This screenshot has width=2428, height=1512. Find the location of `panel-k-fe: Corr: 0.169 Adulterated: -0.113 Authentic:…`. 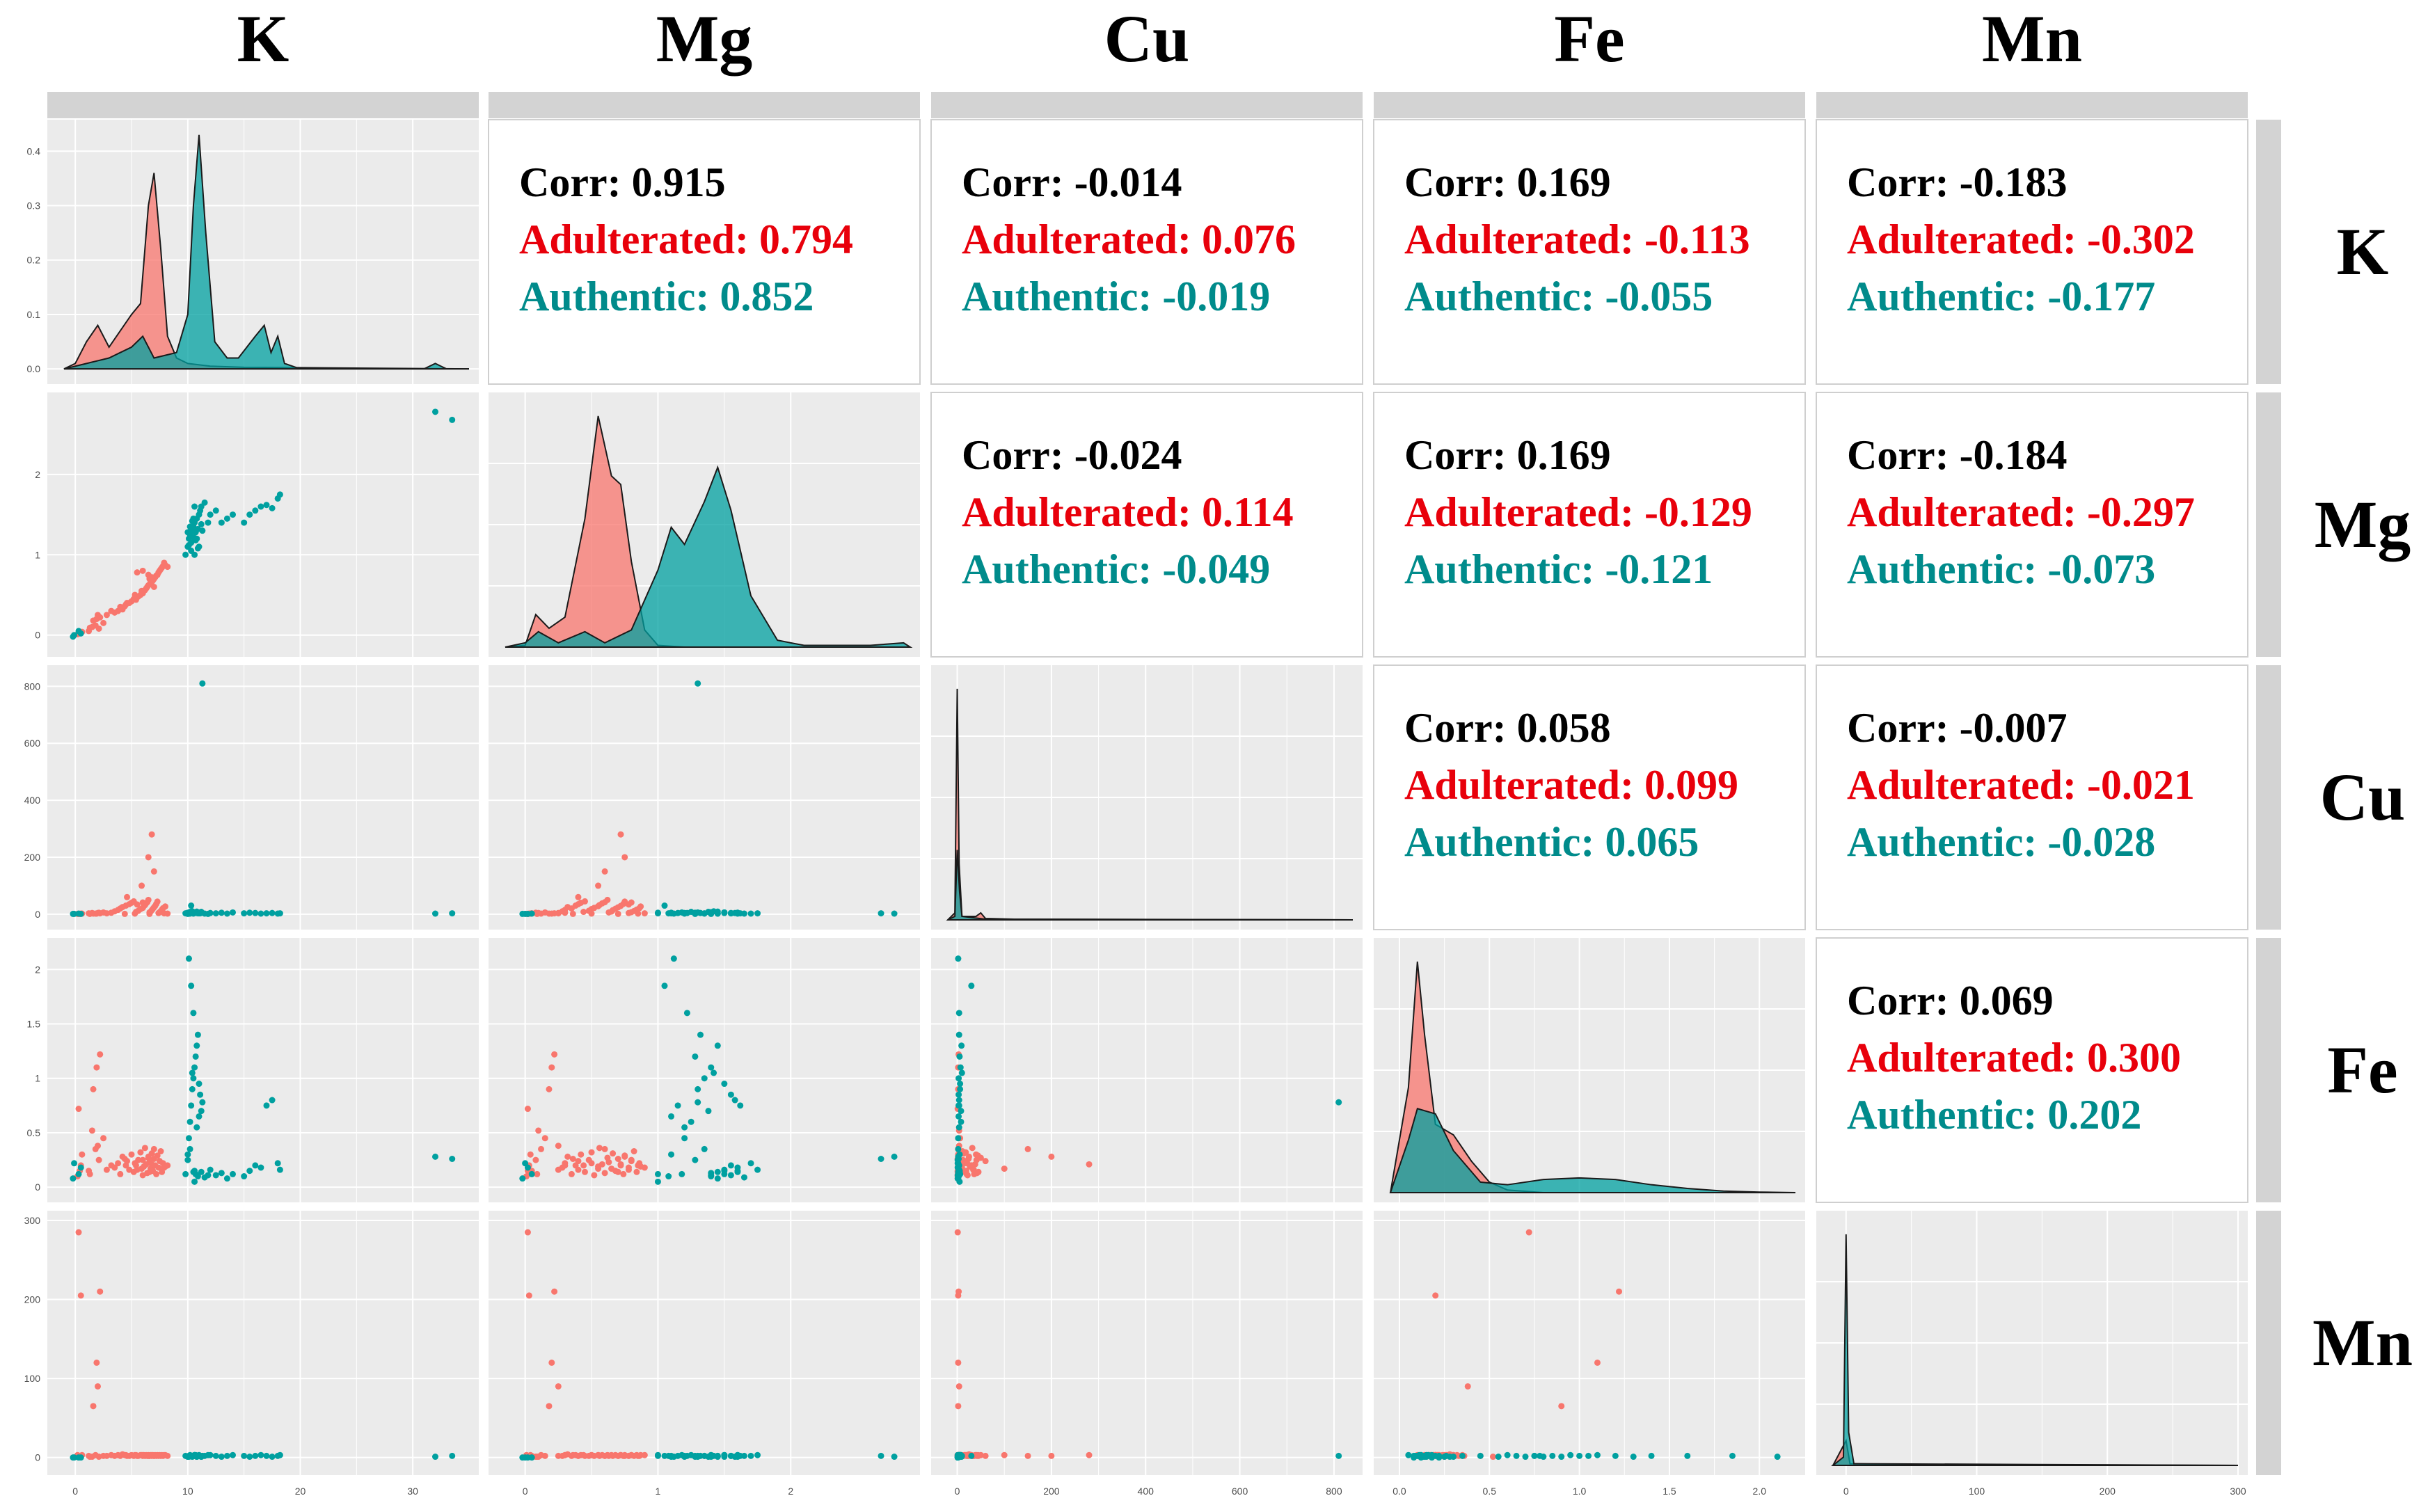

panel-k-fe: Corr: 0.169 Adulterated: -0.113 Authentic:… is located at coordinates (1590, 252).